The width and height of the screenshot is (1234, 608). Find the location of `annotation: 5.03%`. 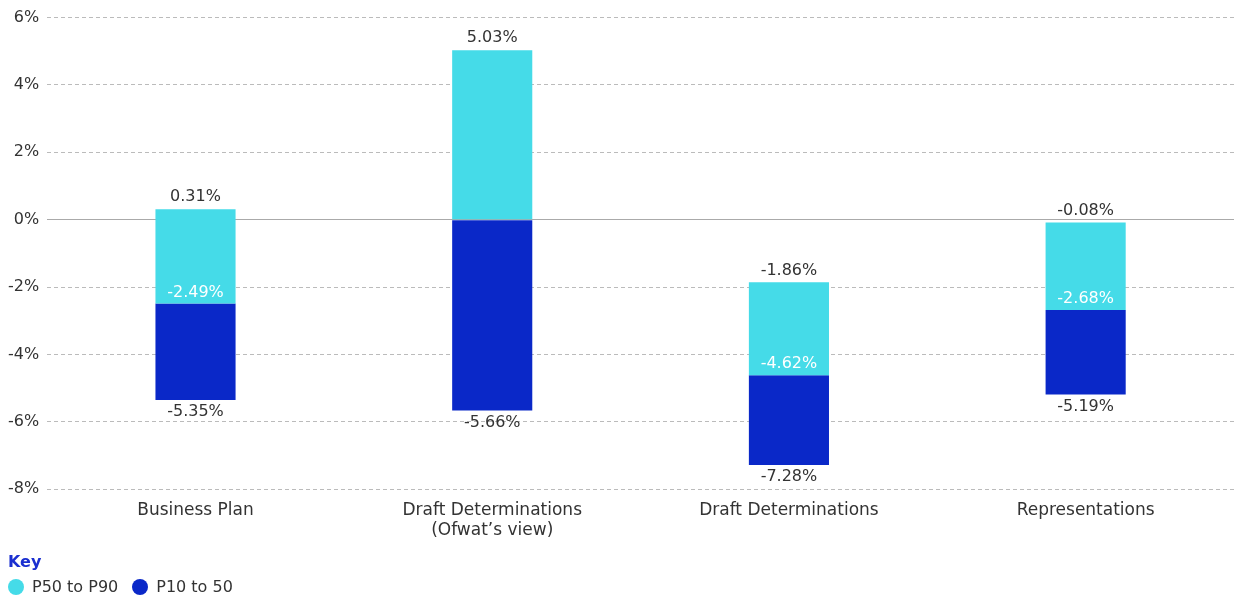

annotation: 5.03% is located at coordinates (492, 37).